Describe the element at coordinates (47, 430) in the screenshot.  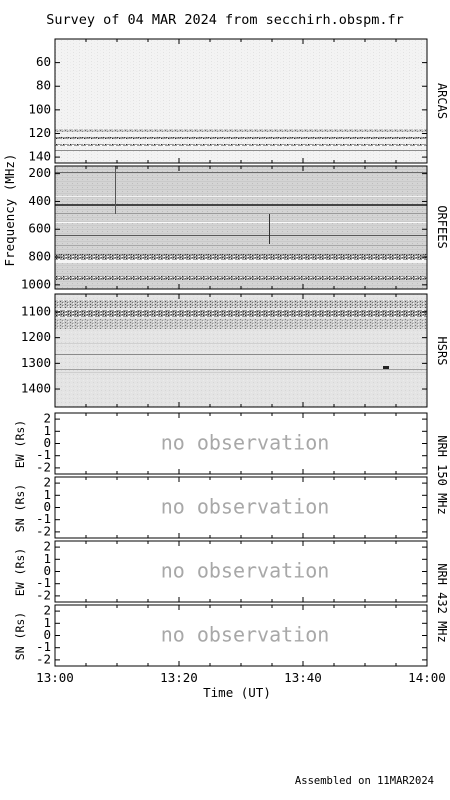
I see `nrh150-ew-tick-label: 1` at that location.